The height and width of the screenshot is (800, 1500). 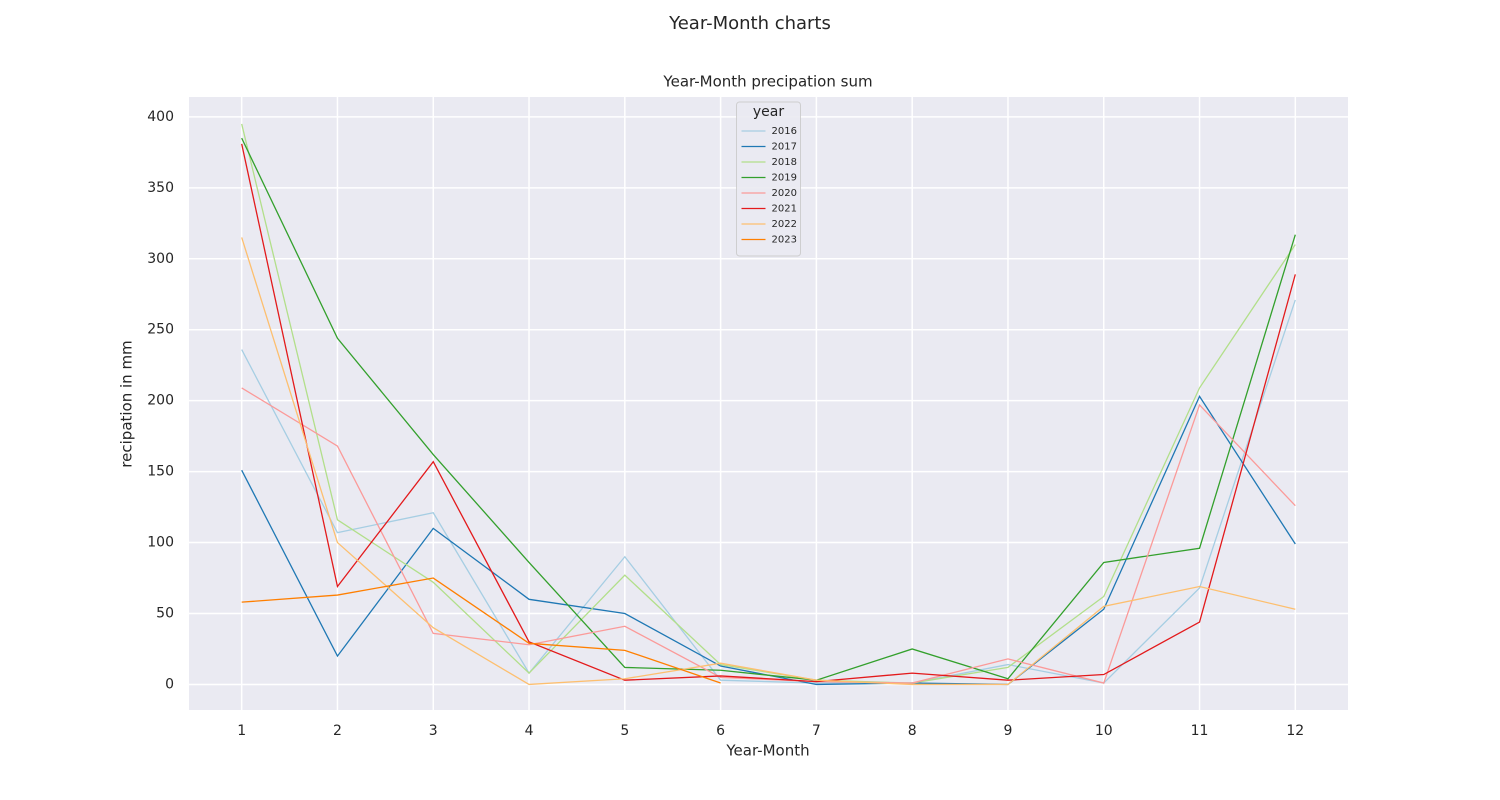 What do you see at coordinates (241, 731) in the screenshot?
I see `x-tick-label: 1` at bounding box center [241, 731].